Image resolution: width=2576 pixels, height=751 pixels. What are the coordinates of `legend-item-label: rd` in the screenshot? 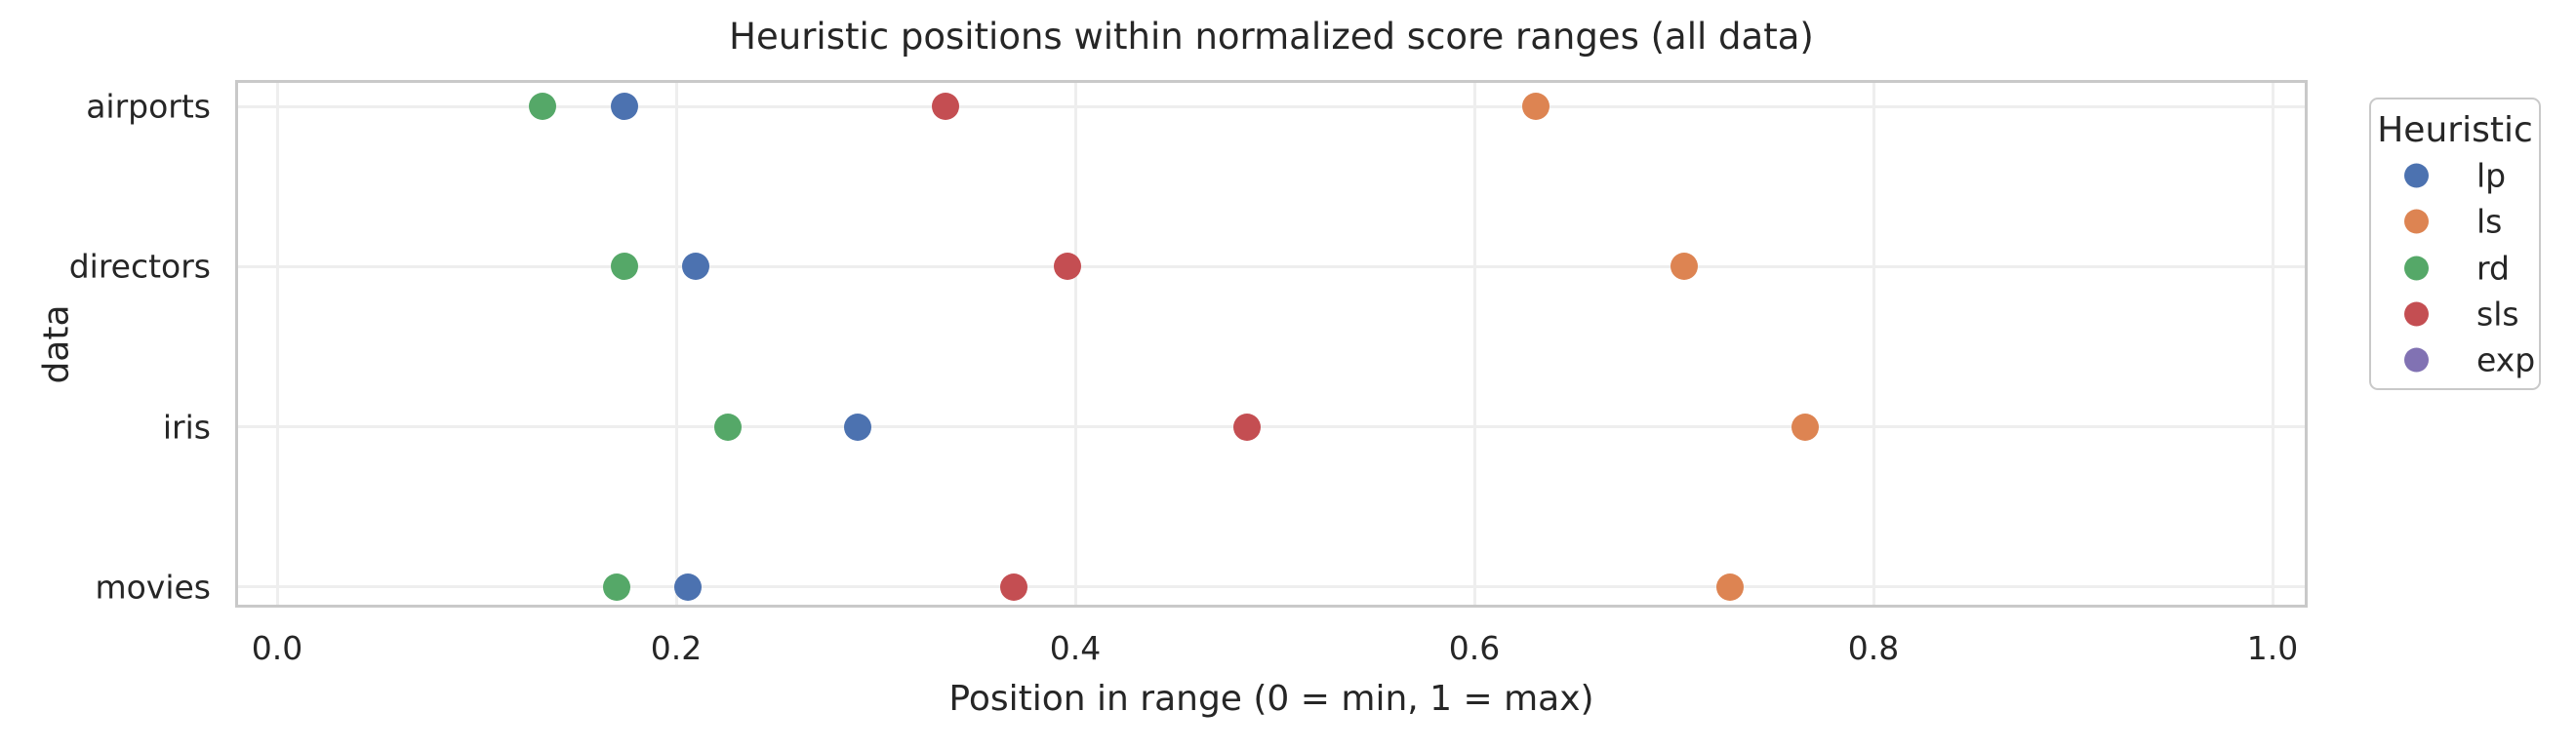 It's located at (2493, 268).